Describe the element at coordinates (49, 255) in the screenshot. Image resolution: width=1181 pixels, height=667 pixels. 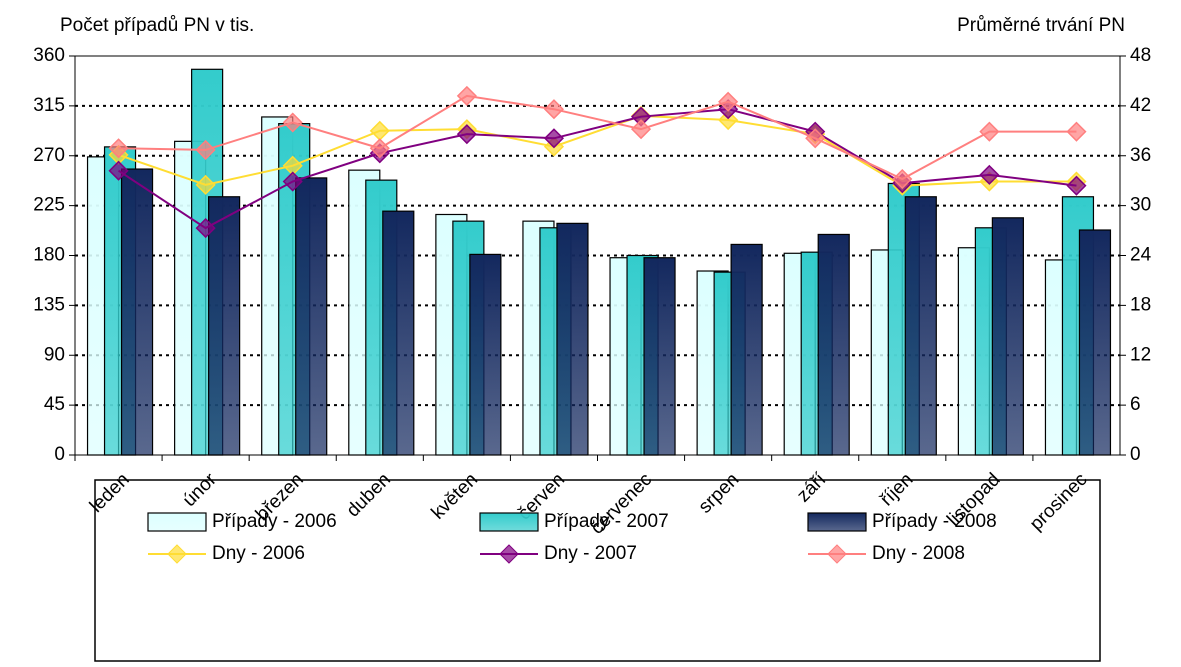
I see `y-tick-label: 180` at that location.